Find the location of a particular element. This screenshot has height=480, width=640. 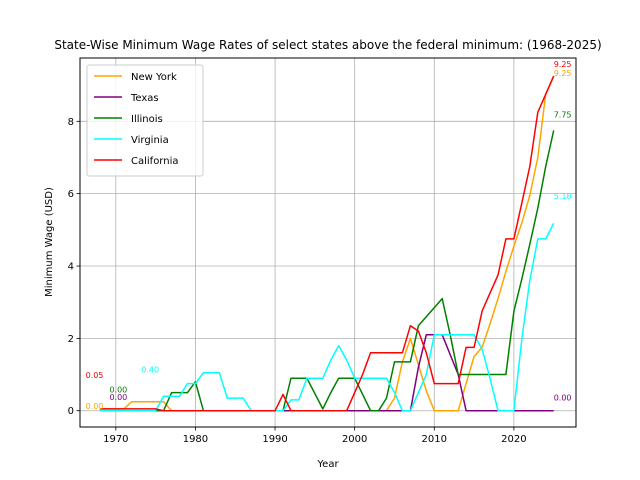

legend-entry: California is located at coordinates (155, 161).